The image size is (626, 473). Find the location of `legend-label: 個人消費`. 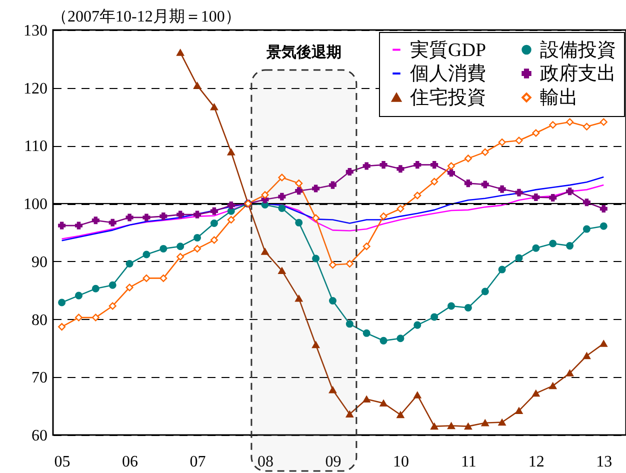

legend-label: 個人消費 is located at coordinates (448, 74).